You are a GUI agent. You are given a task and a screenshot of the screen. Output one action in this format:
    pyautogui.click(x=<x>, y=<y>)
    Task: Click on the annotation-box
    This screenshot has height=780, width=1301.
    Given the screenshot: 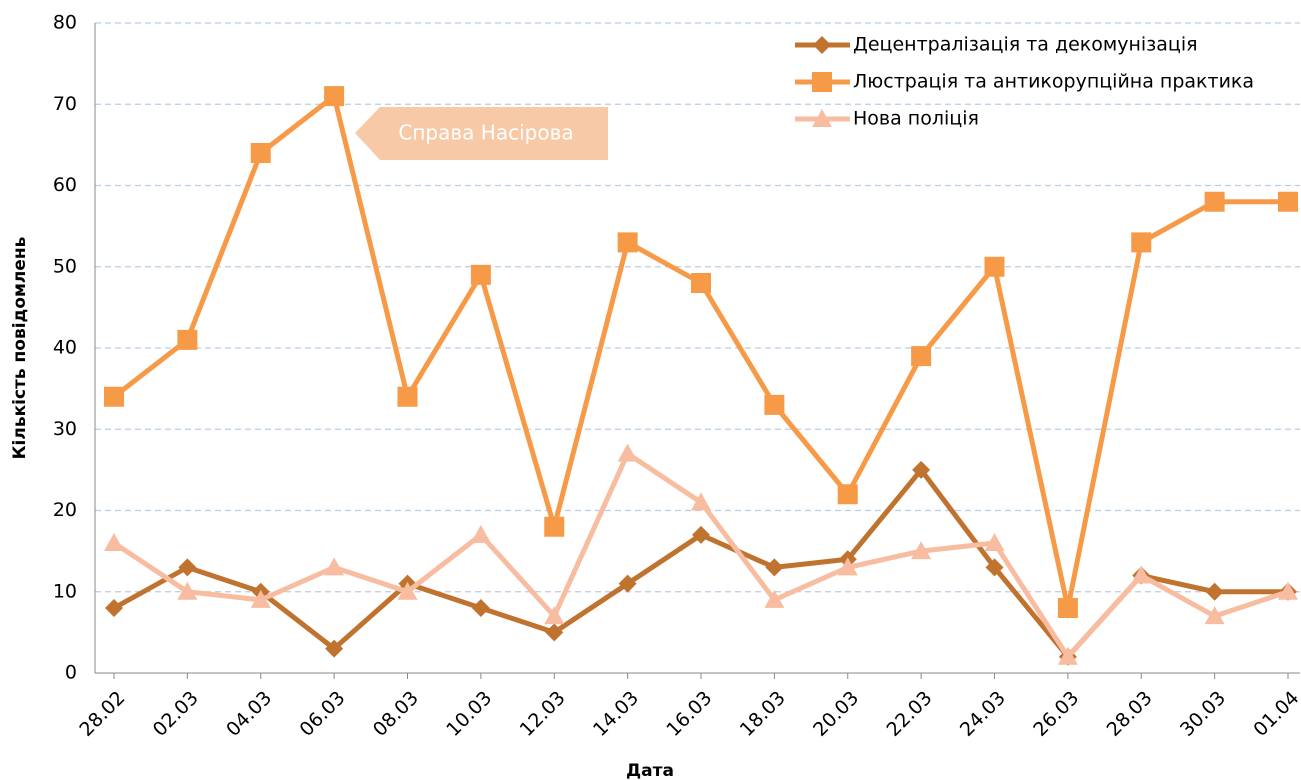 What is the action you would take?
    pyautogui.click(x=481, y=133)
    